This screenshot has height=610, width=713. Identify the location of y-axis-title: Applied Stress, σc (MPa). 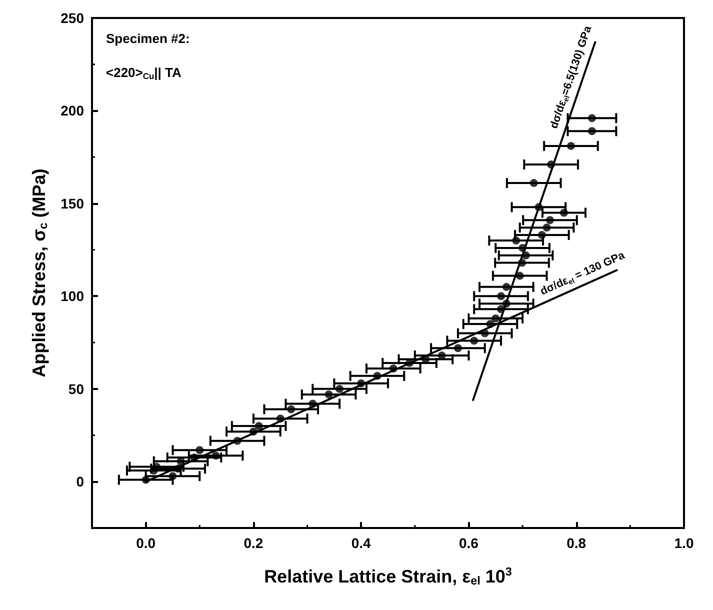
(39, 273).